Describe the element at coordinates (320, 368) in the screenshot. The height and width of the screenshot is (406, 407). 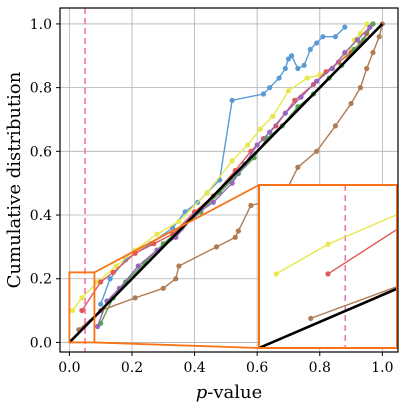
I see `x-tick-label: 0.8` at that location.